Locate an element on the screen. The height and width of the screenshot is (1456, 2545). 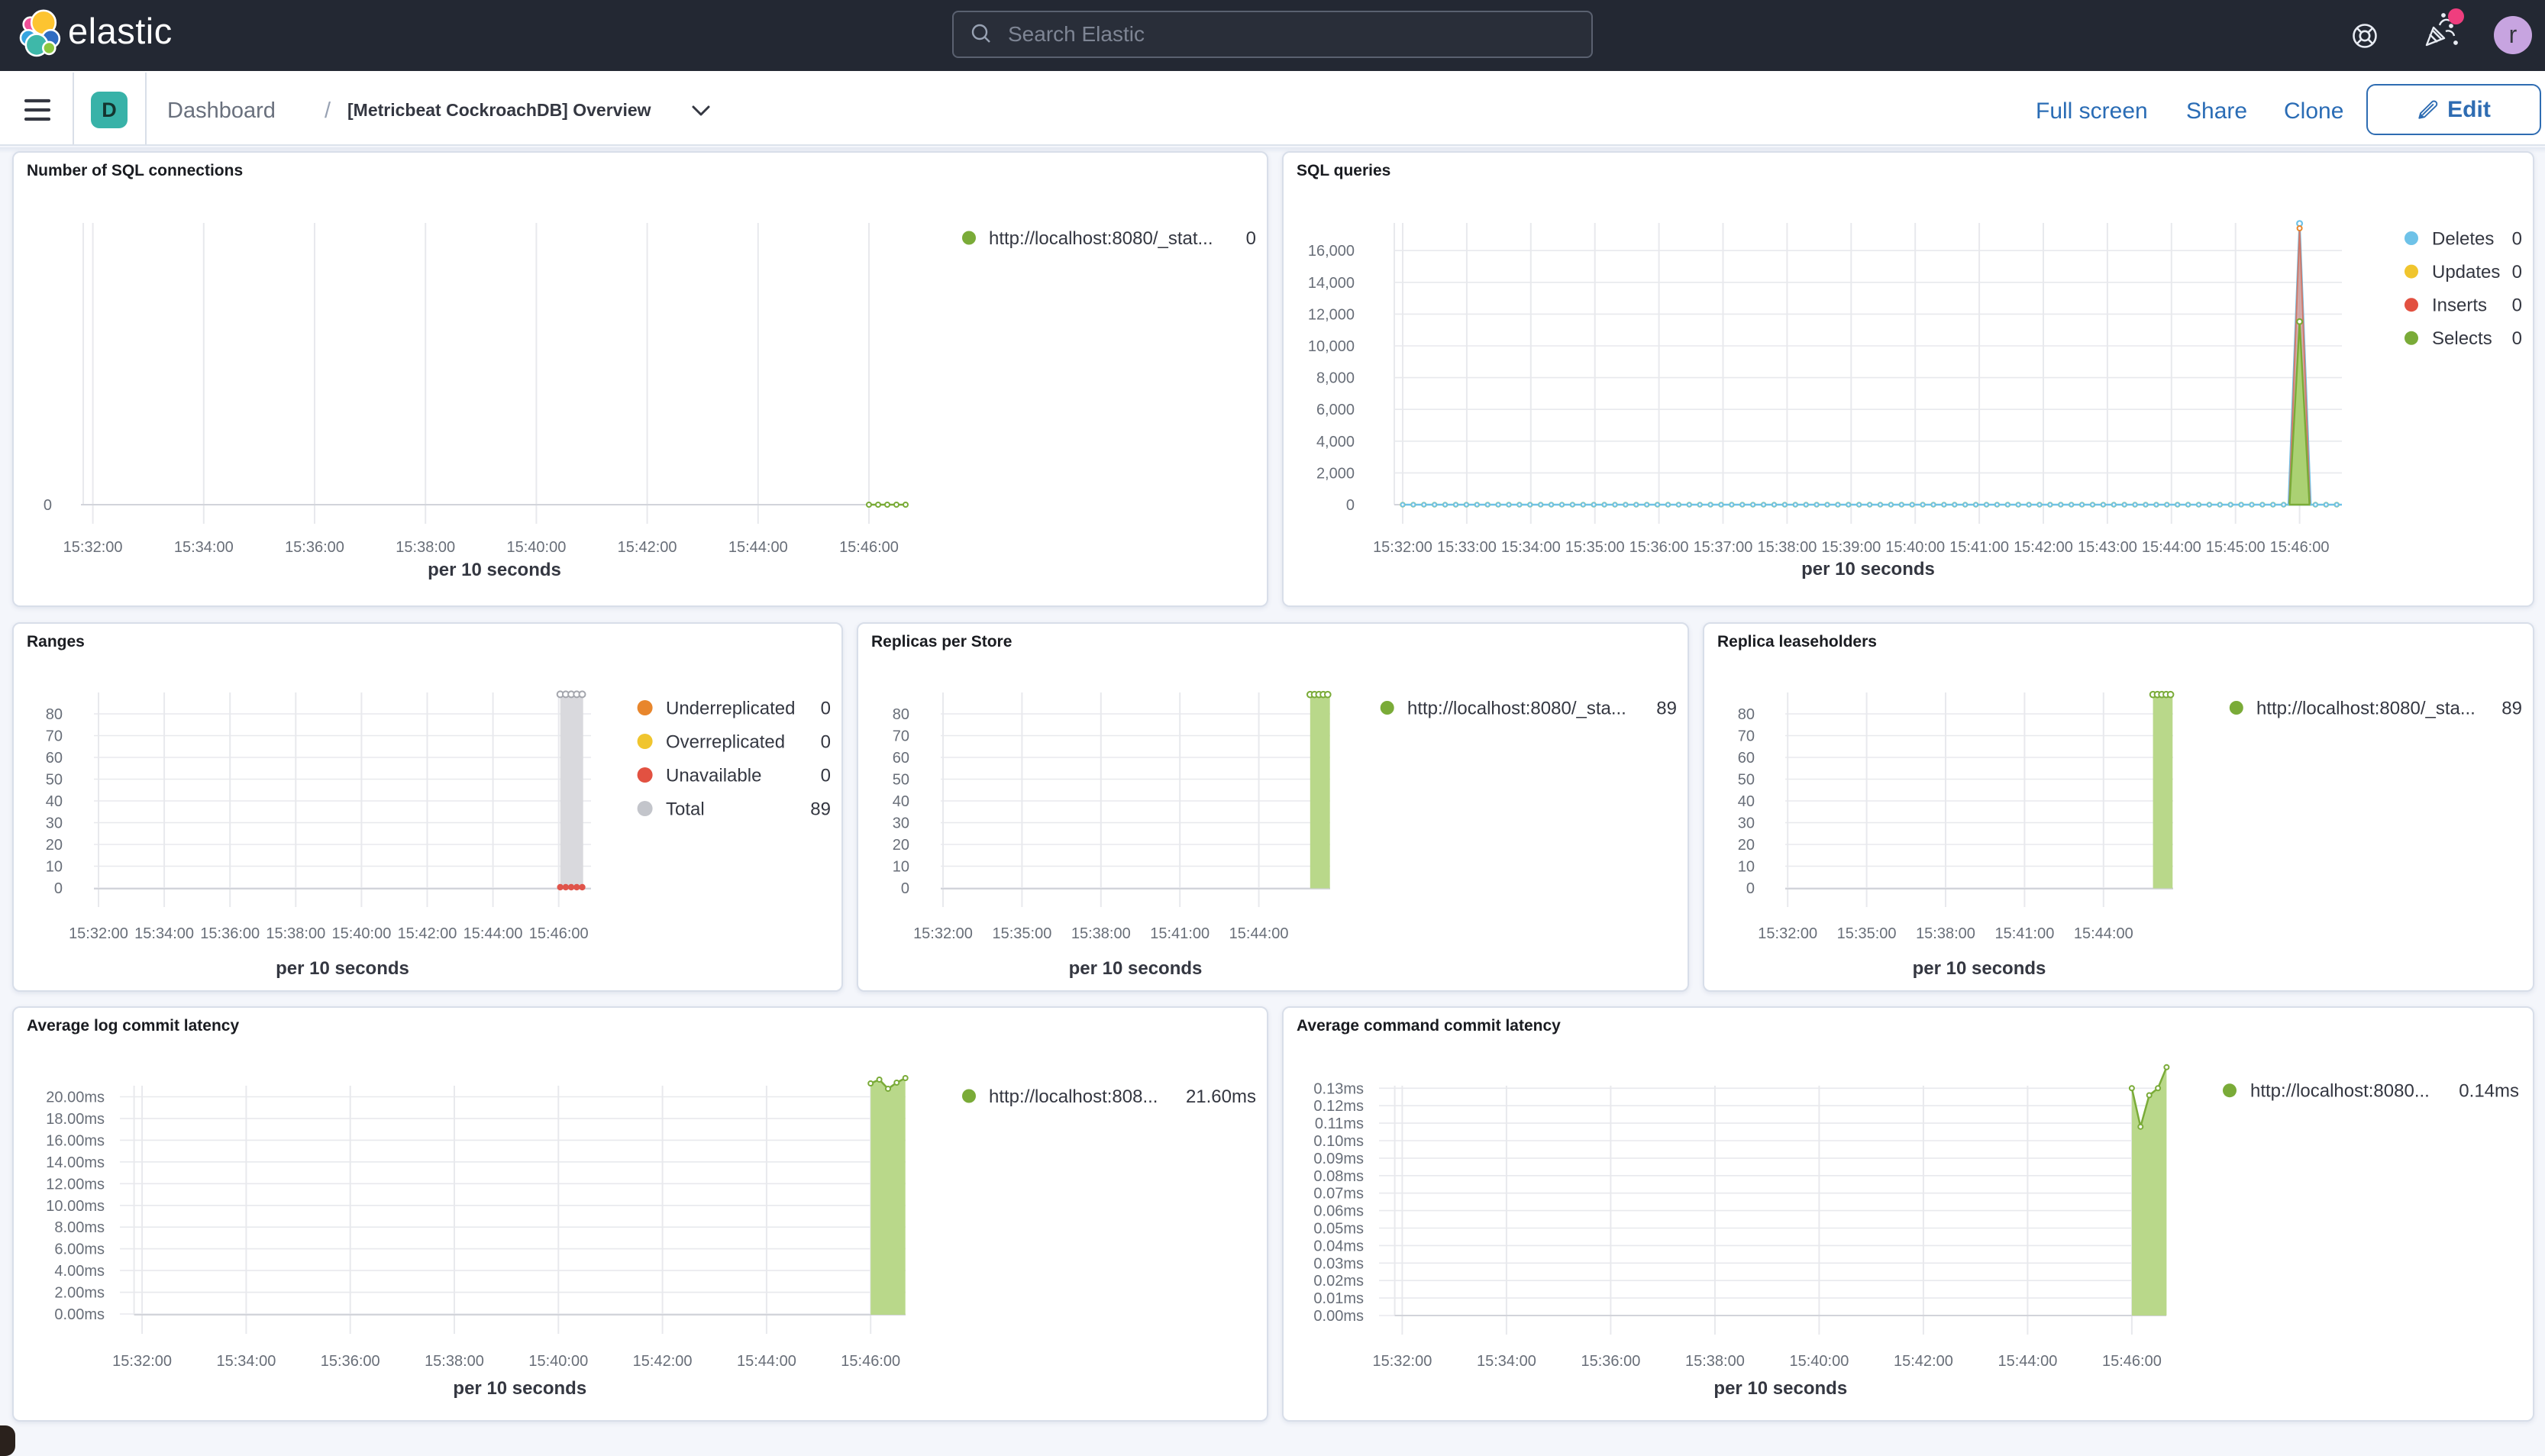
svg-text: 60 is located at coordinates (901, 758).